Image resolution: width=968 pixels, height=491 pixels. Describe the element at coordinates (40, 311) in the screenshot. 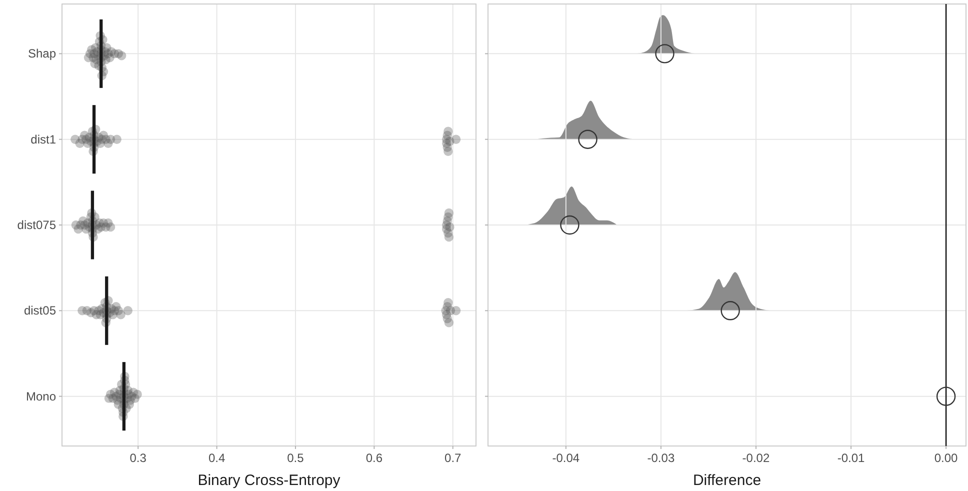

I see `y-tick-label: dist05` at that location.